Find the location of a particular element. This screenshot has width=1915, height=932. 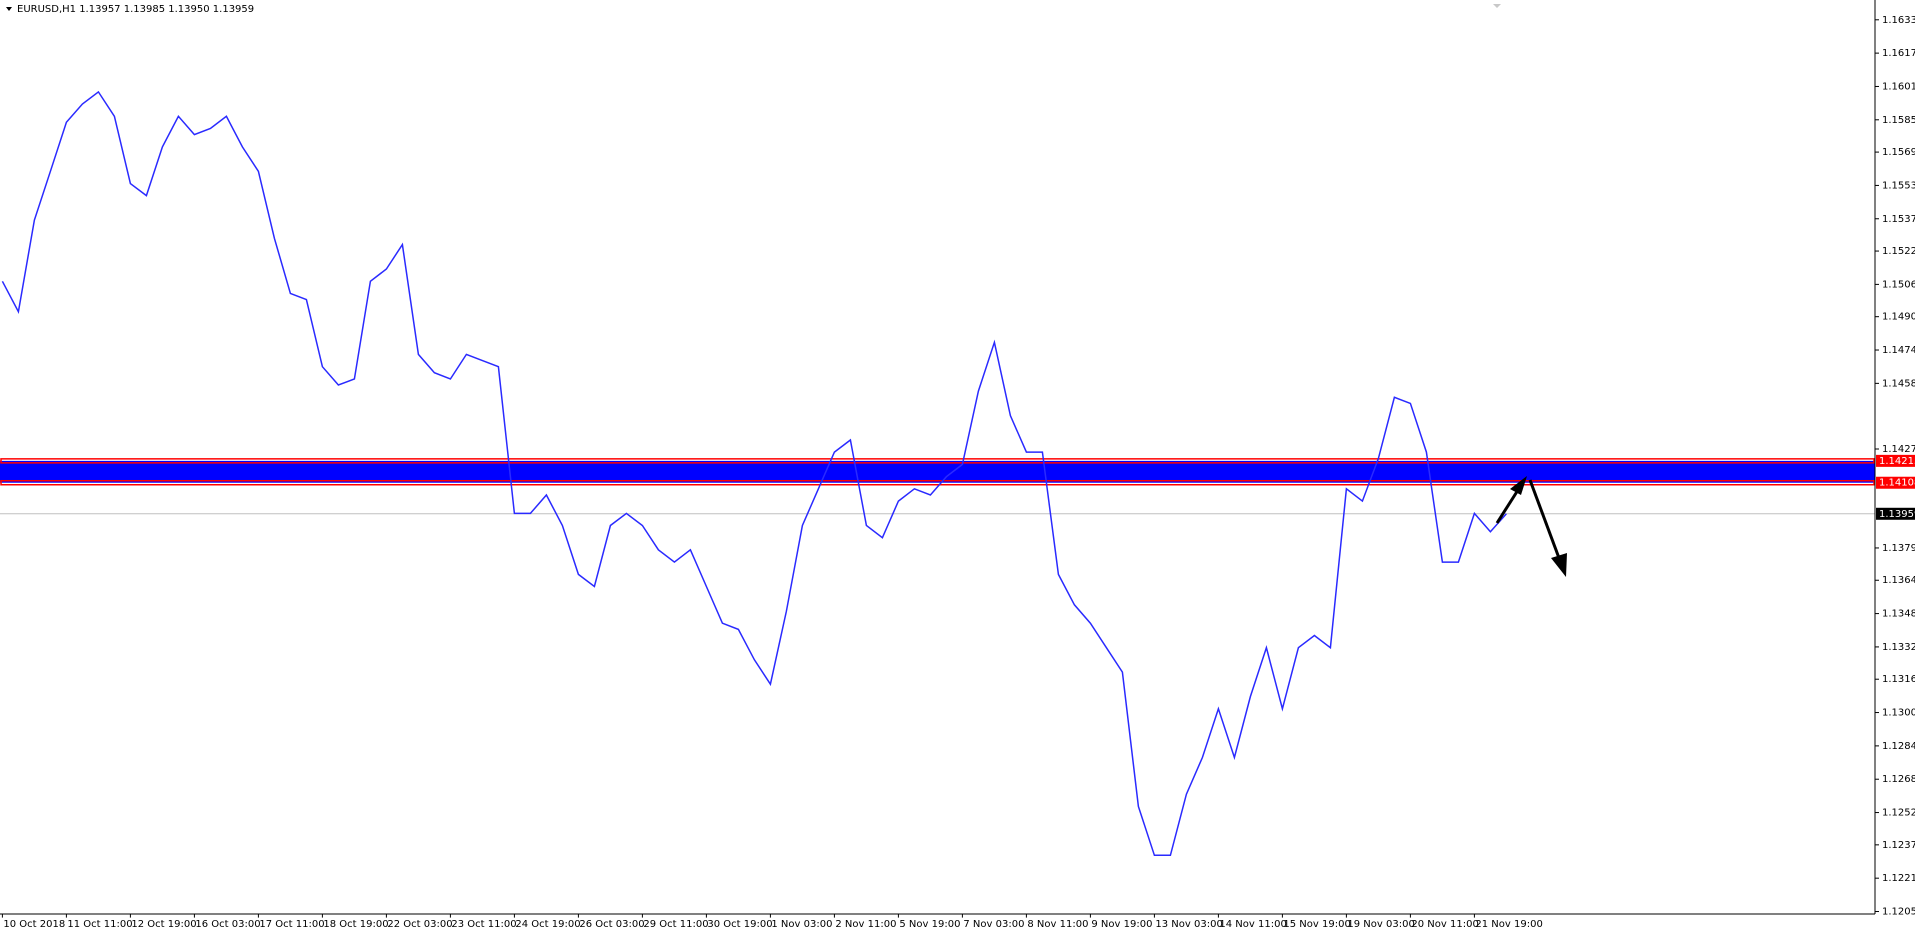

x-tick-label: 30 Oct 19:00 is located at coordinates (739, 924).